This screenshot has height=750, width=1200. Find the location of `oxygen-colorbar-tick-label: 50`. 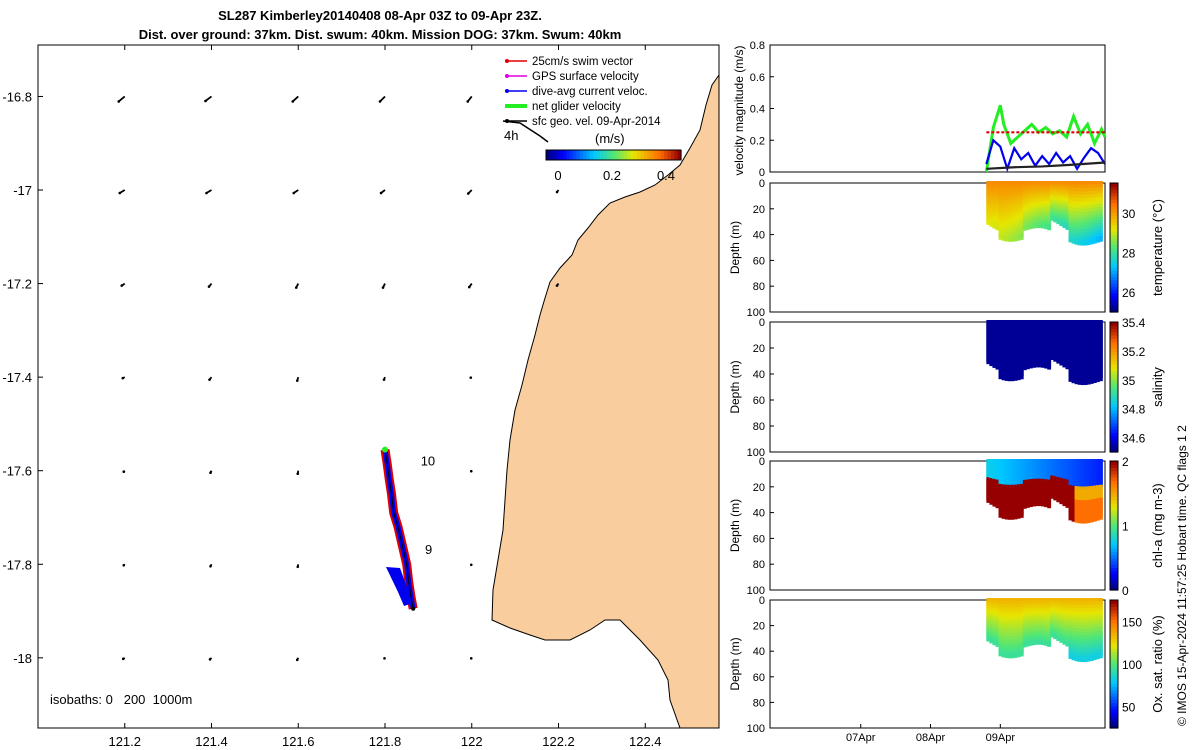

oxygen-colorbar-tick-label: 50 is located at coordinates (1129, 708).